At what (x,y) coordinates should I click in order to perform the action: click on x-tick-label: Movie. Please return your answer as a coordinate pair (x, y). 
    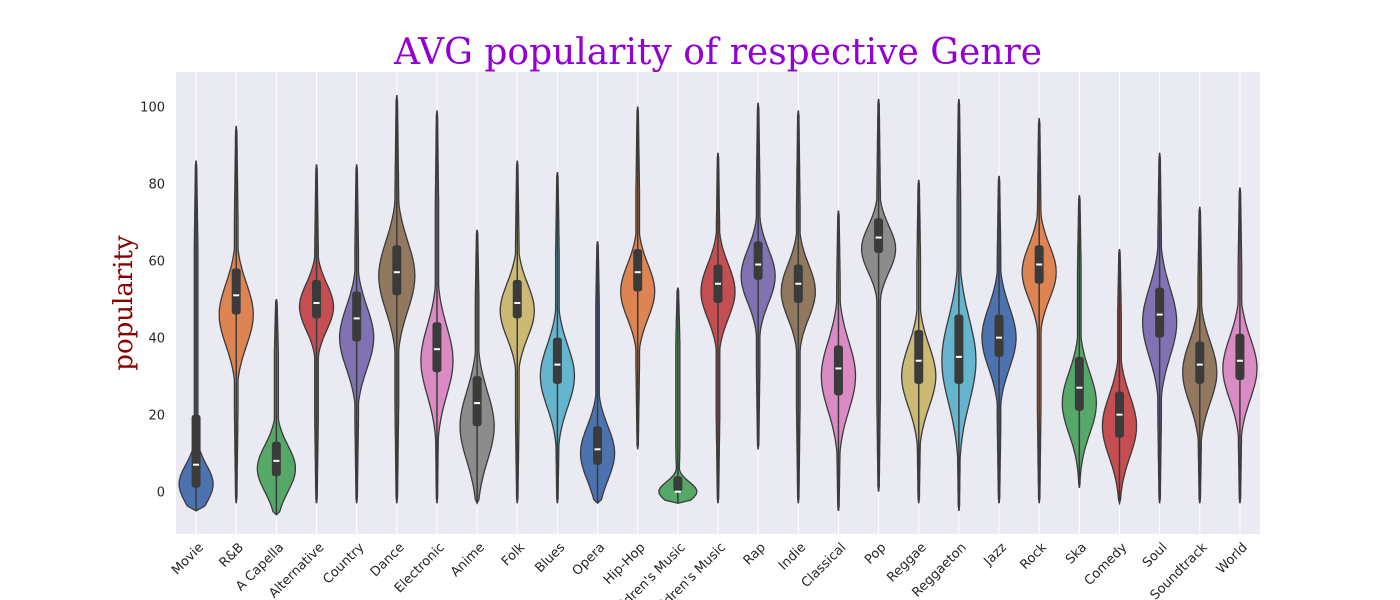
    Looking at the image, I should click on (188, 559).